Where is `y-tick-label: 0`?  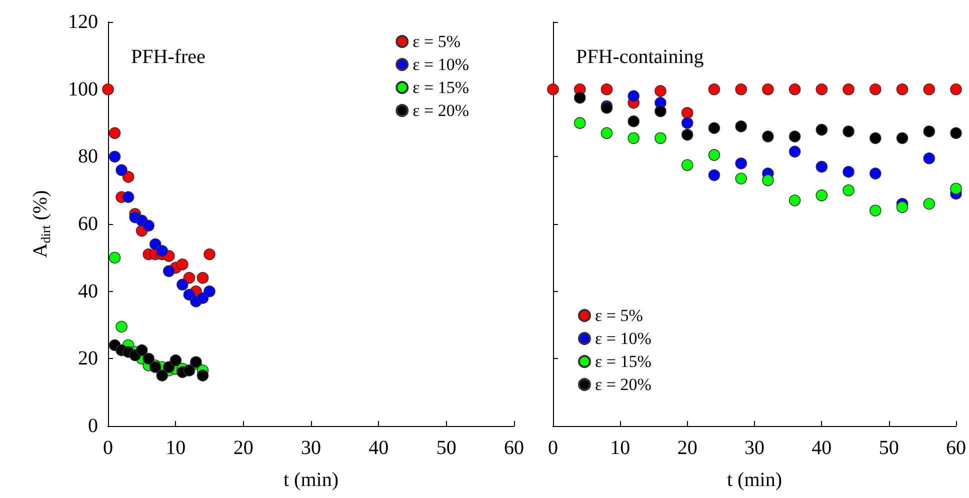
y-tick-label: 0 is located at coordinates (93, 426).